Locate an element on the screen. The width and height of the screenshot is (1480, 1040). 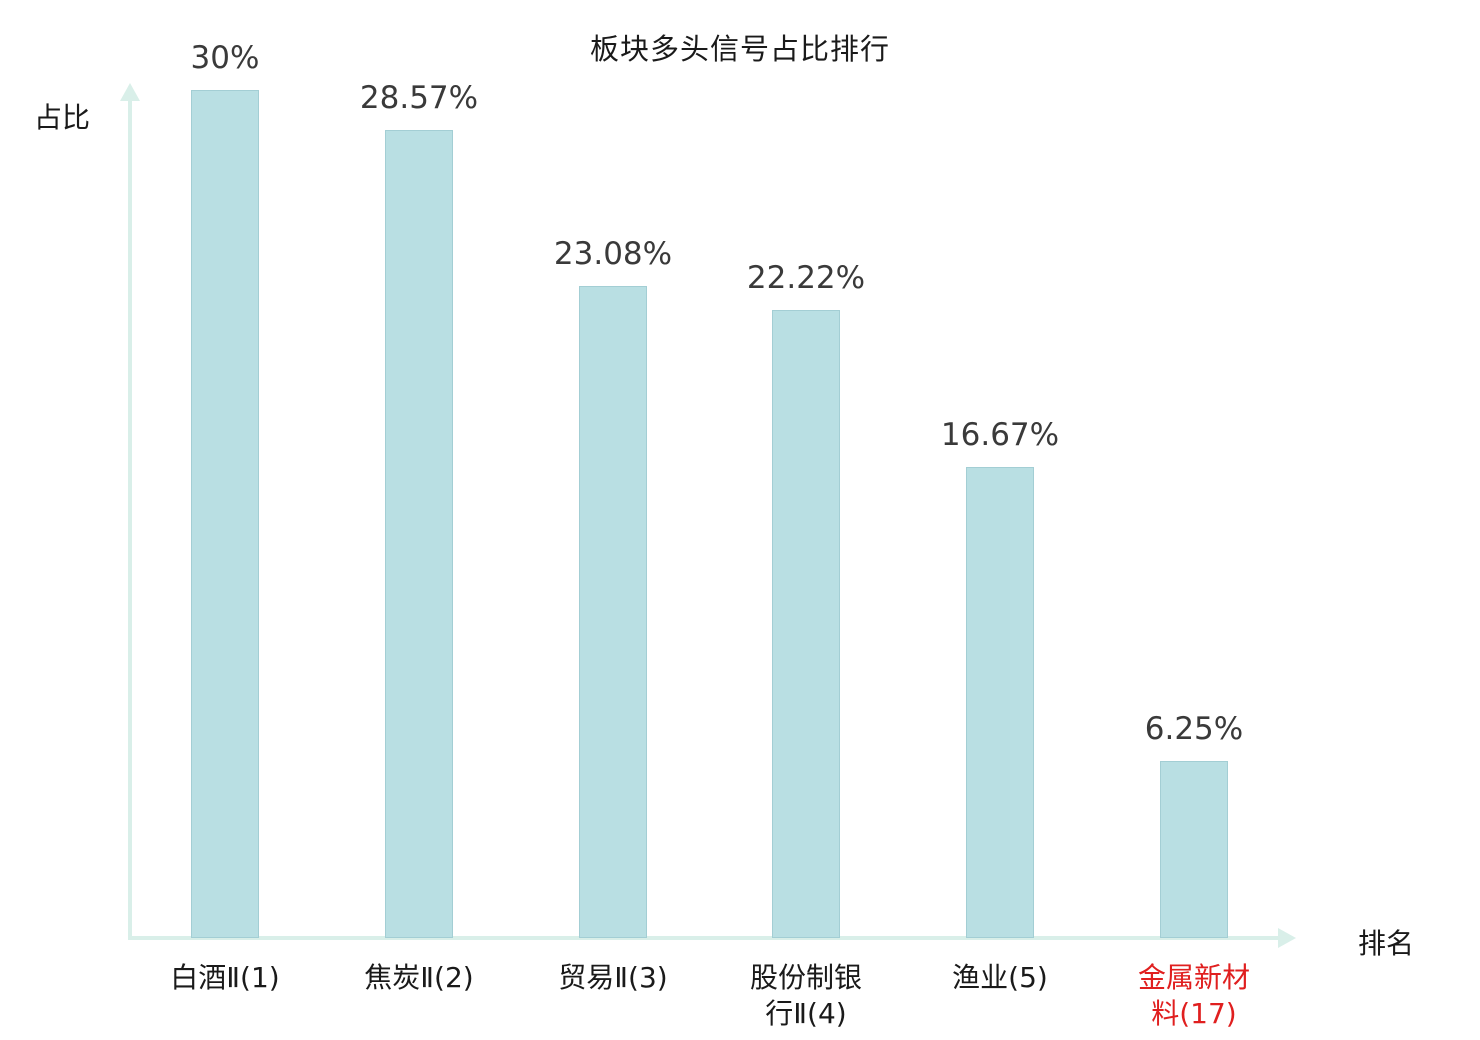
x-axis-arrow-icon is located at coordinates (1287, 938).